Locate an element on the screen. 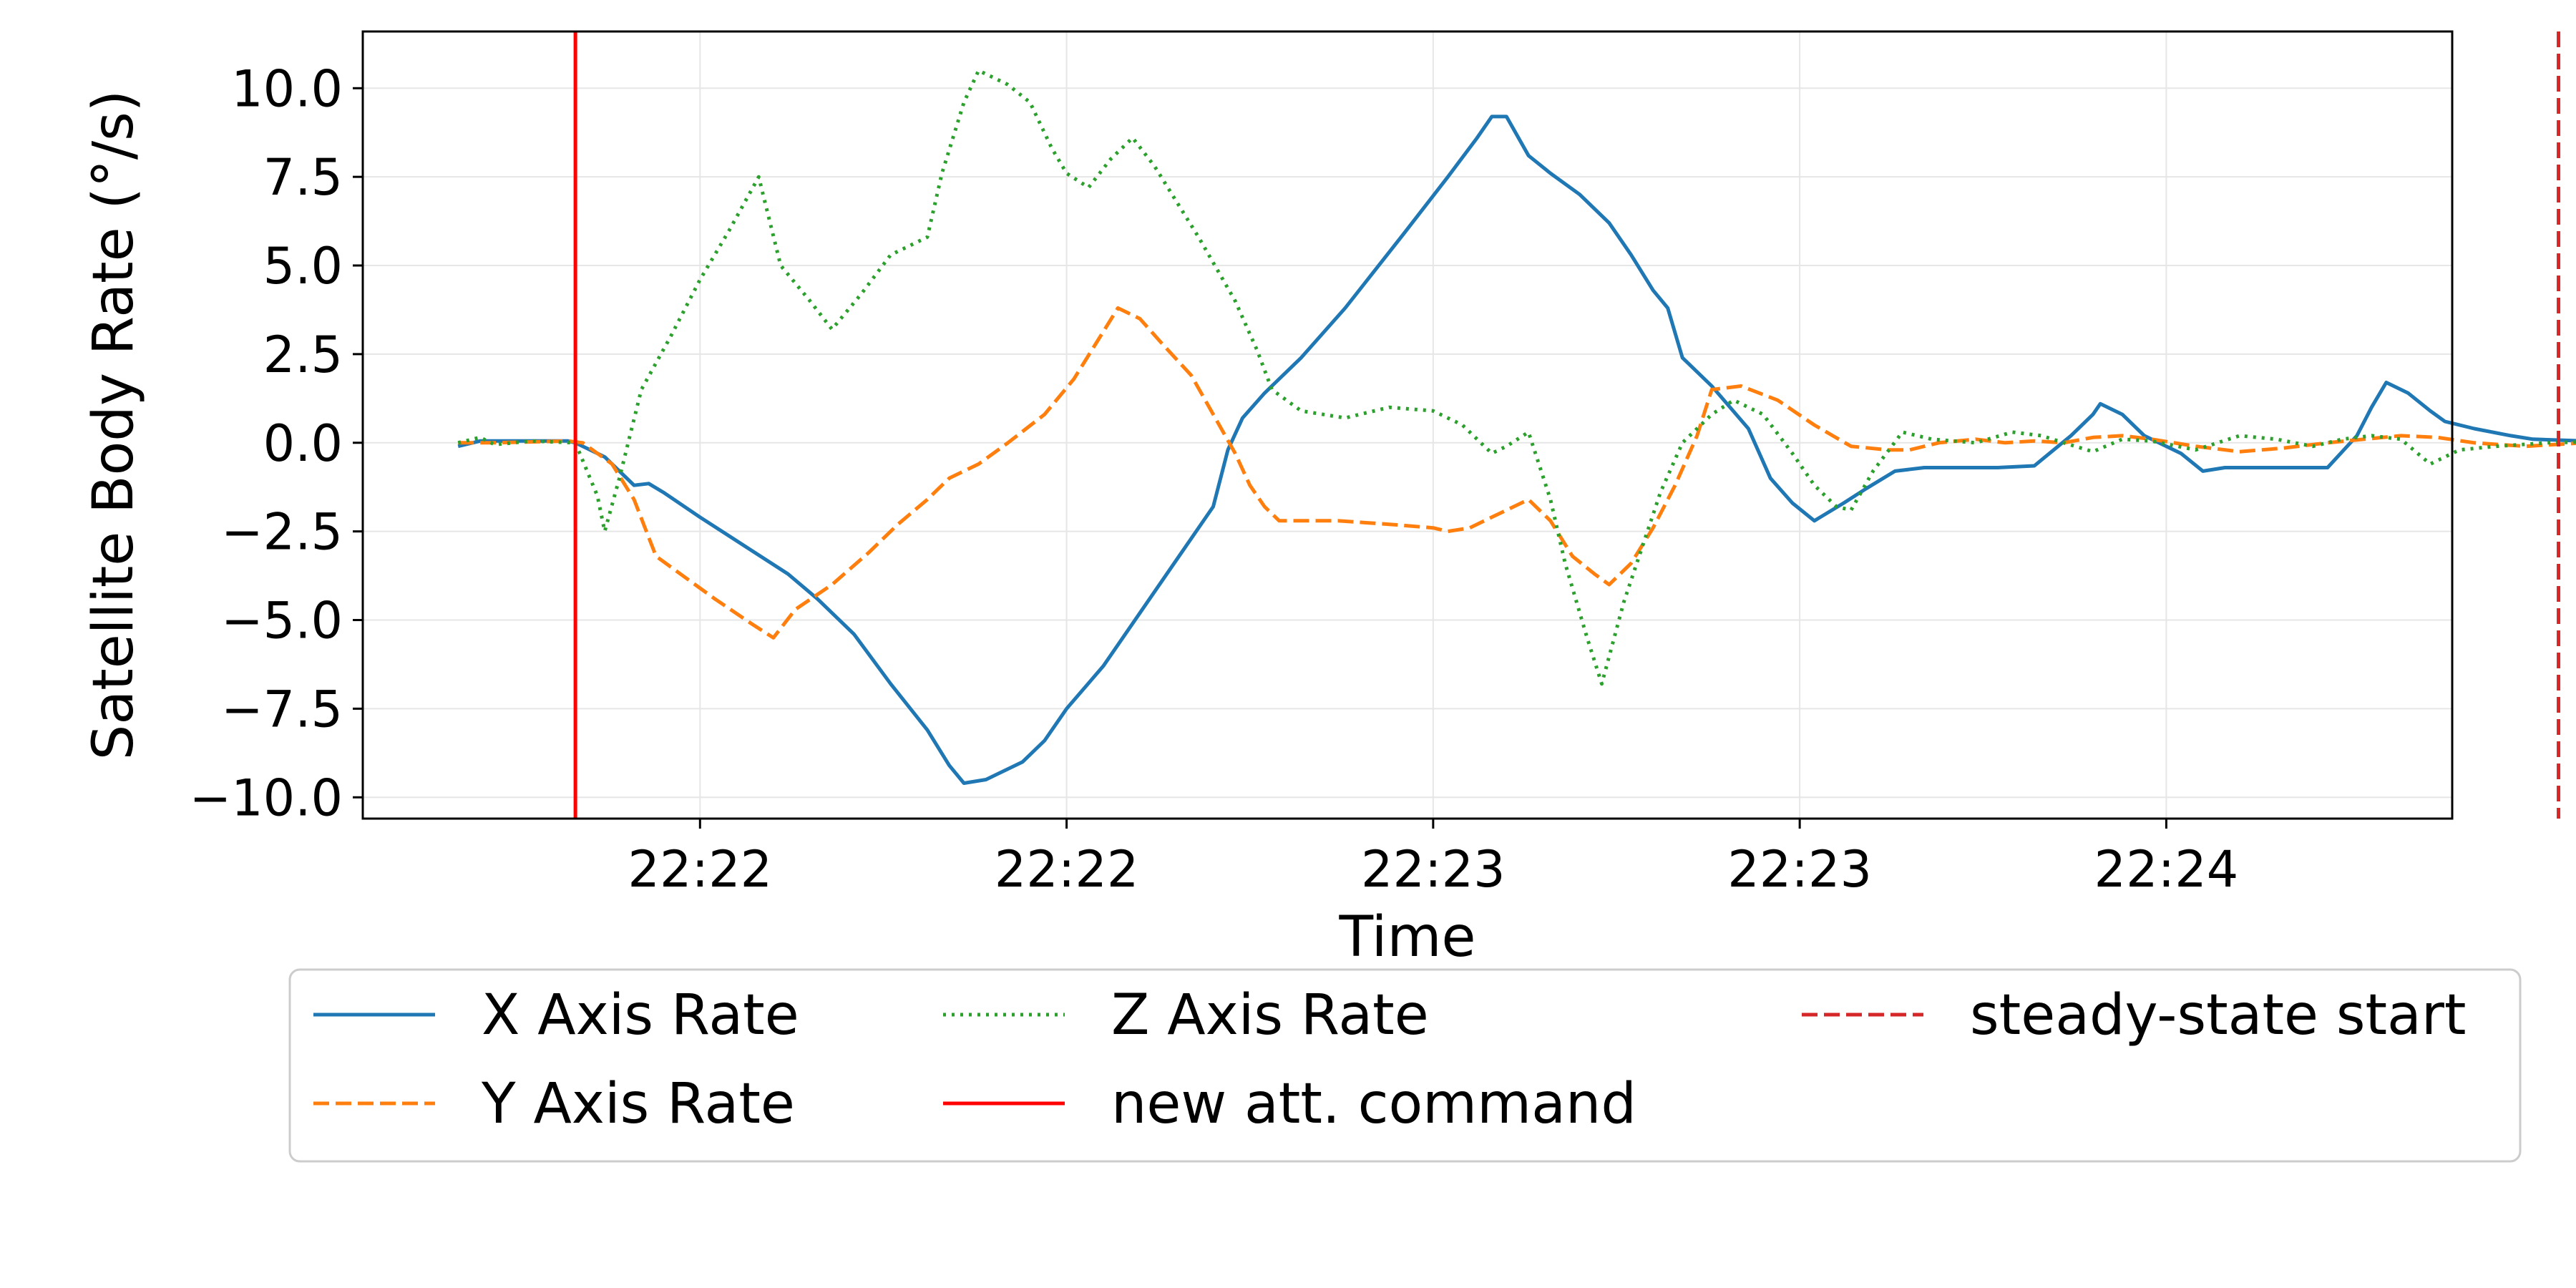  y-tick-label: −2.5 is located at coordinates (282, 532).